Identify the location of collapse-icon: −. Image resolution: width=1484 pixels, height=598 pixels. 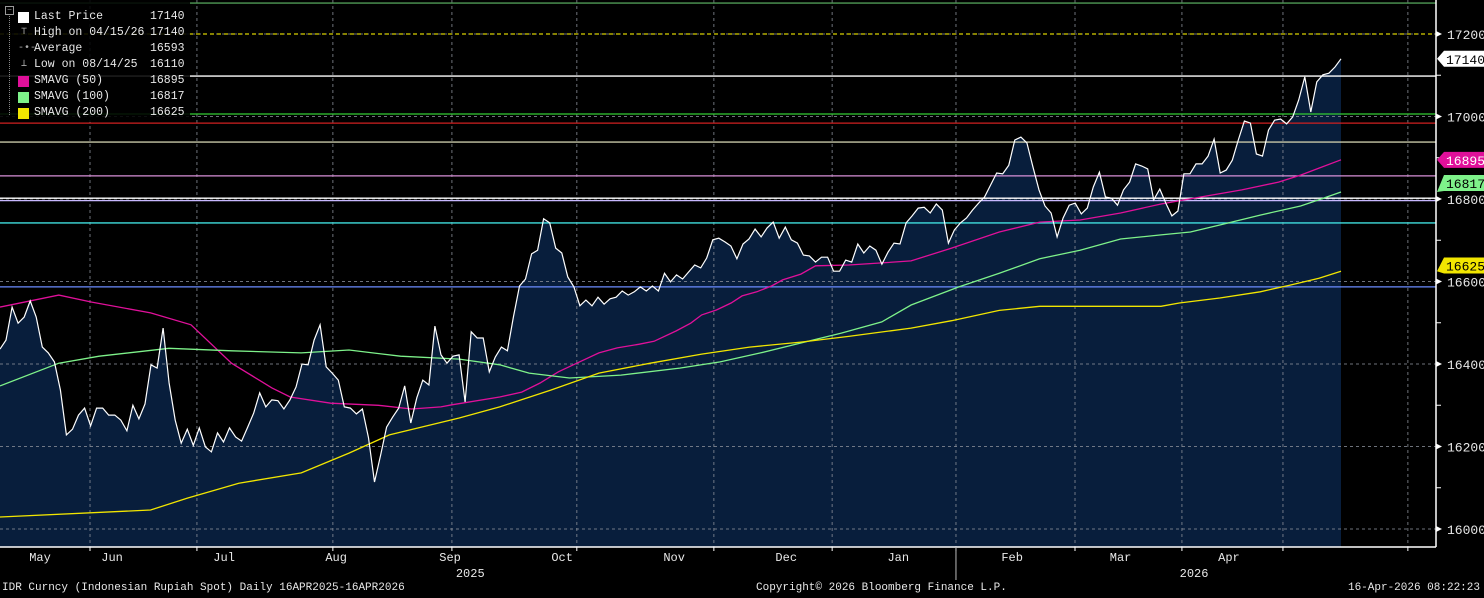
(9, 10).